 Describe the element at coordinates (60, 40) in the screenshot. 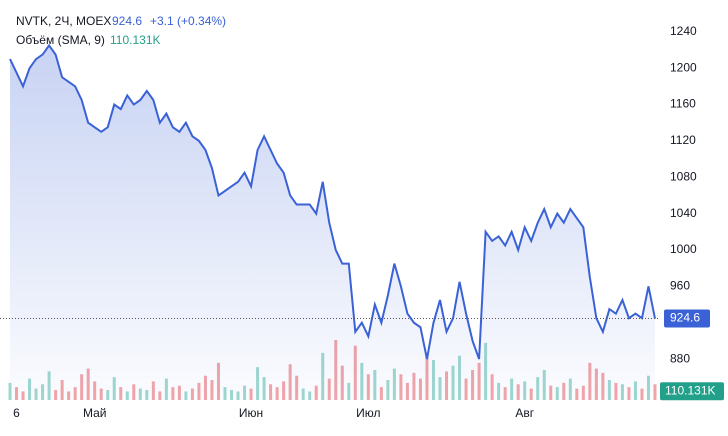

I see `volume-name: Объём (SMA, 9)` at that location.